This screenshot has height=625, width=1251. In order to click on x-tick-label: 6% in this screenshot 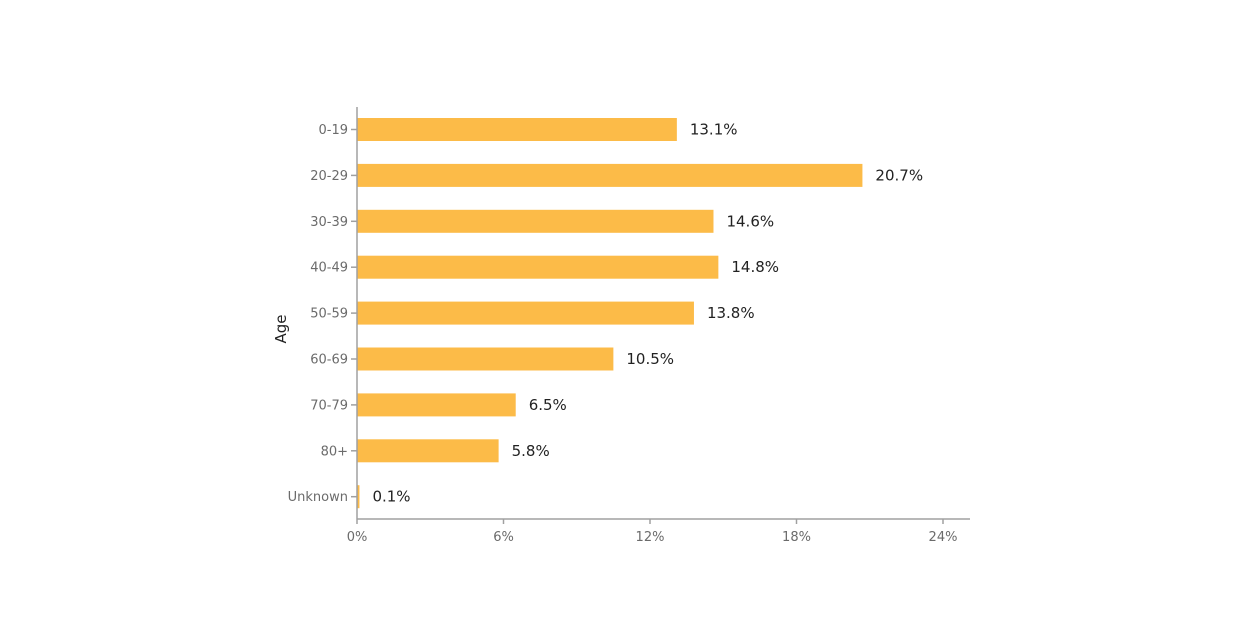, I will do `click(503, 537)`.